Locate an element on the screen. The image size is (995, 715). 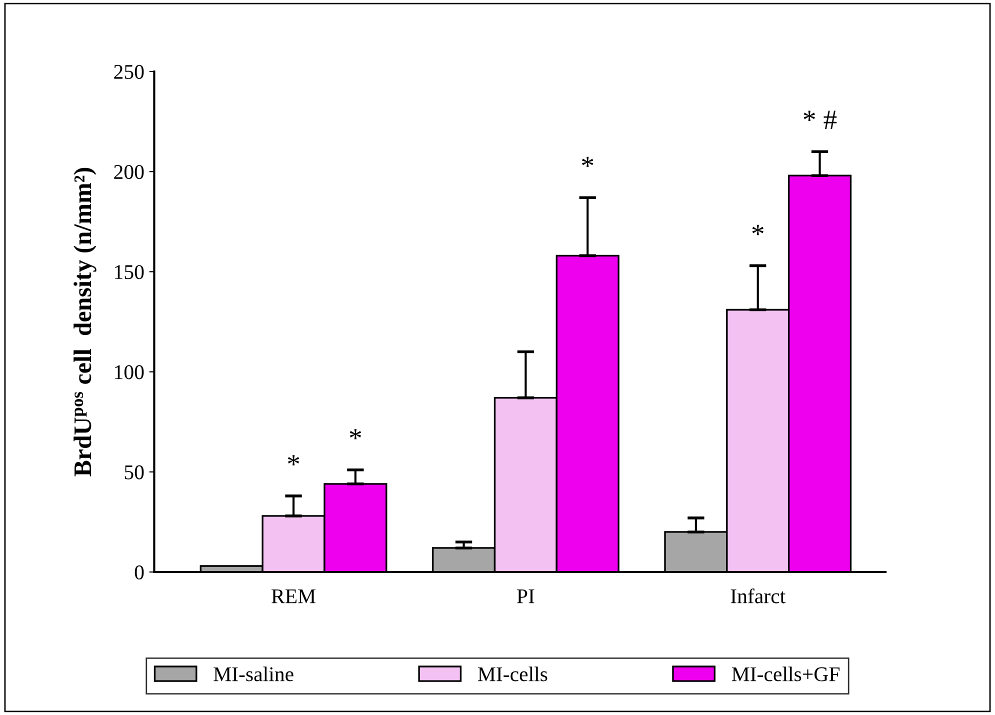
y-tick-label: 50 is located at coordinates (134, 472).